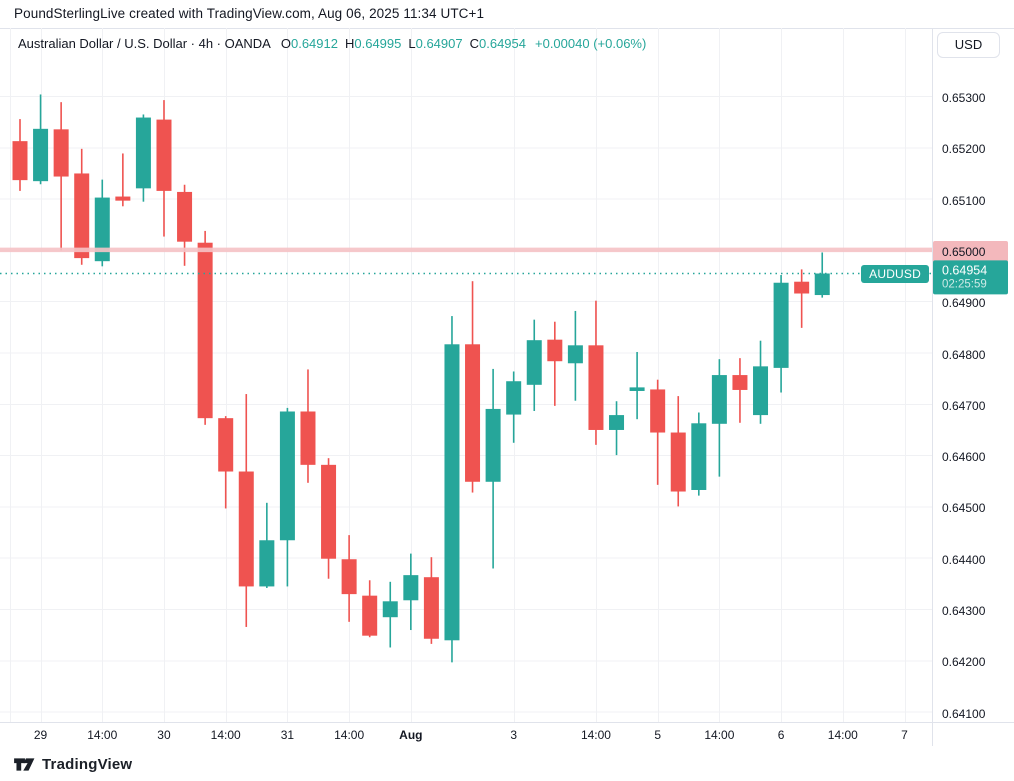  I want to click on axis-vertical-border, so click(932, 387).